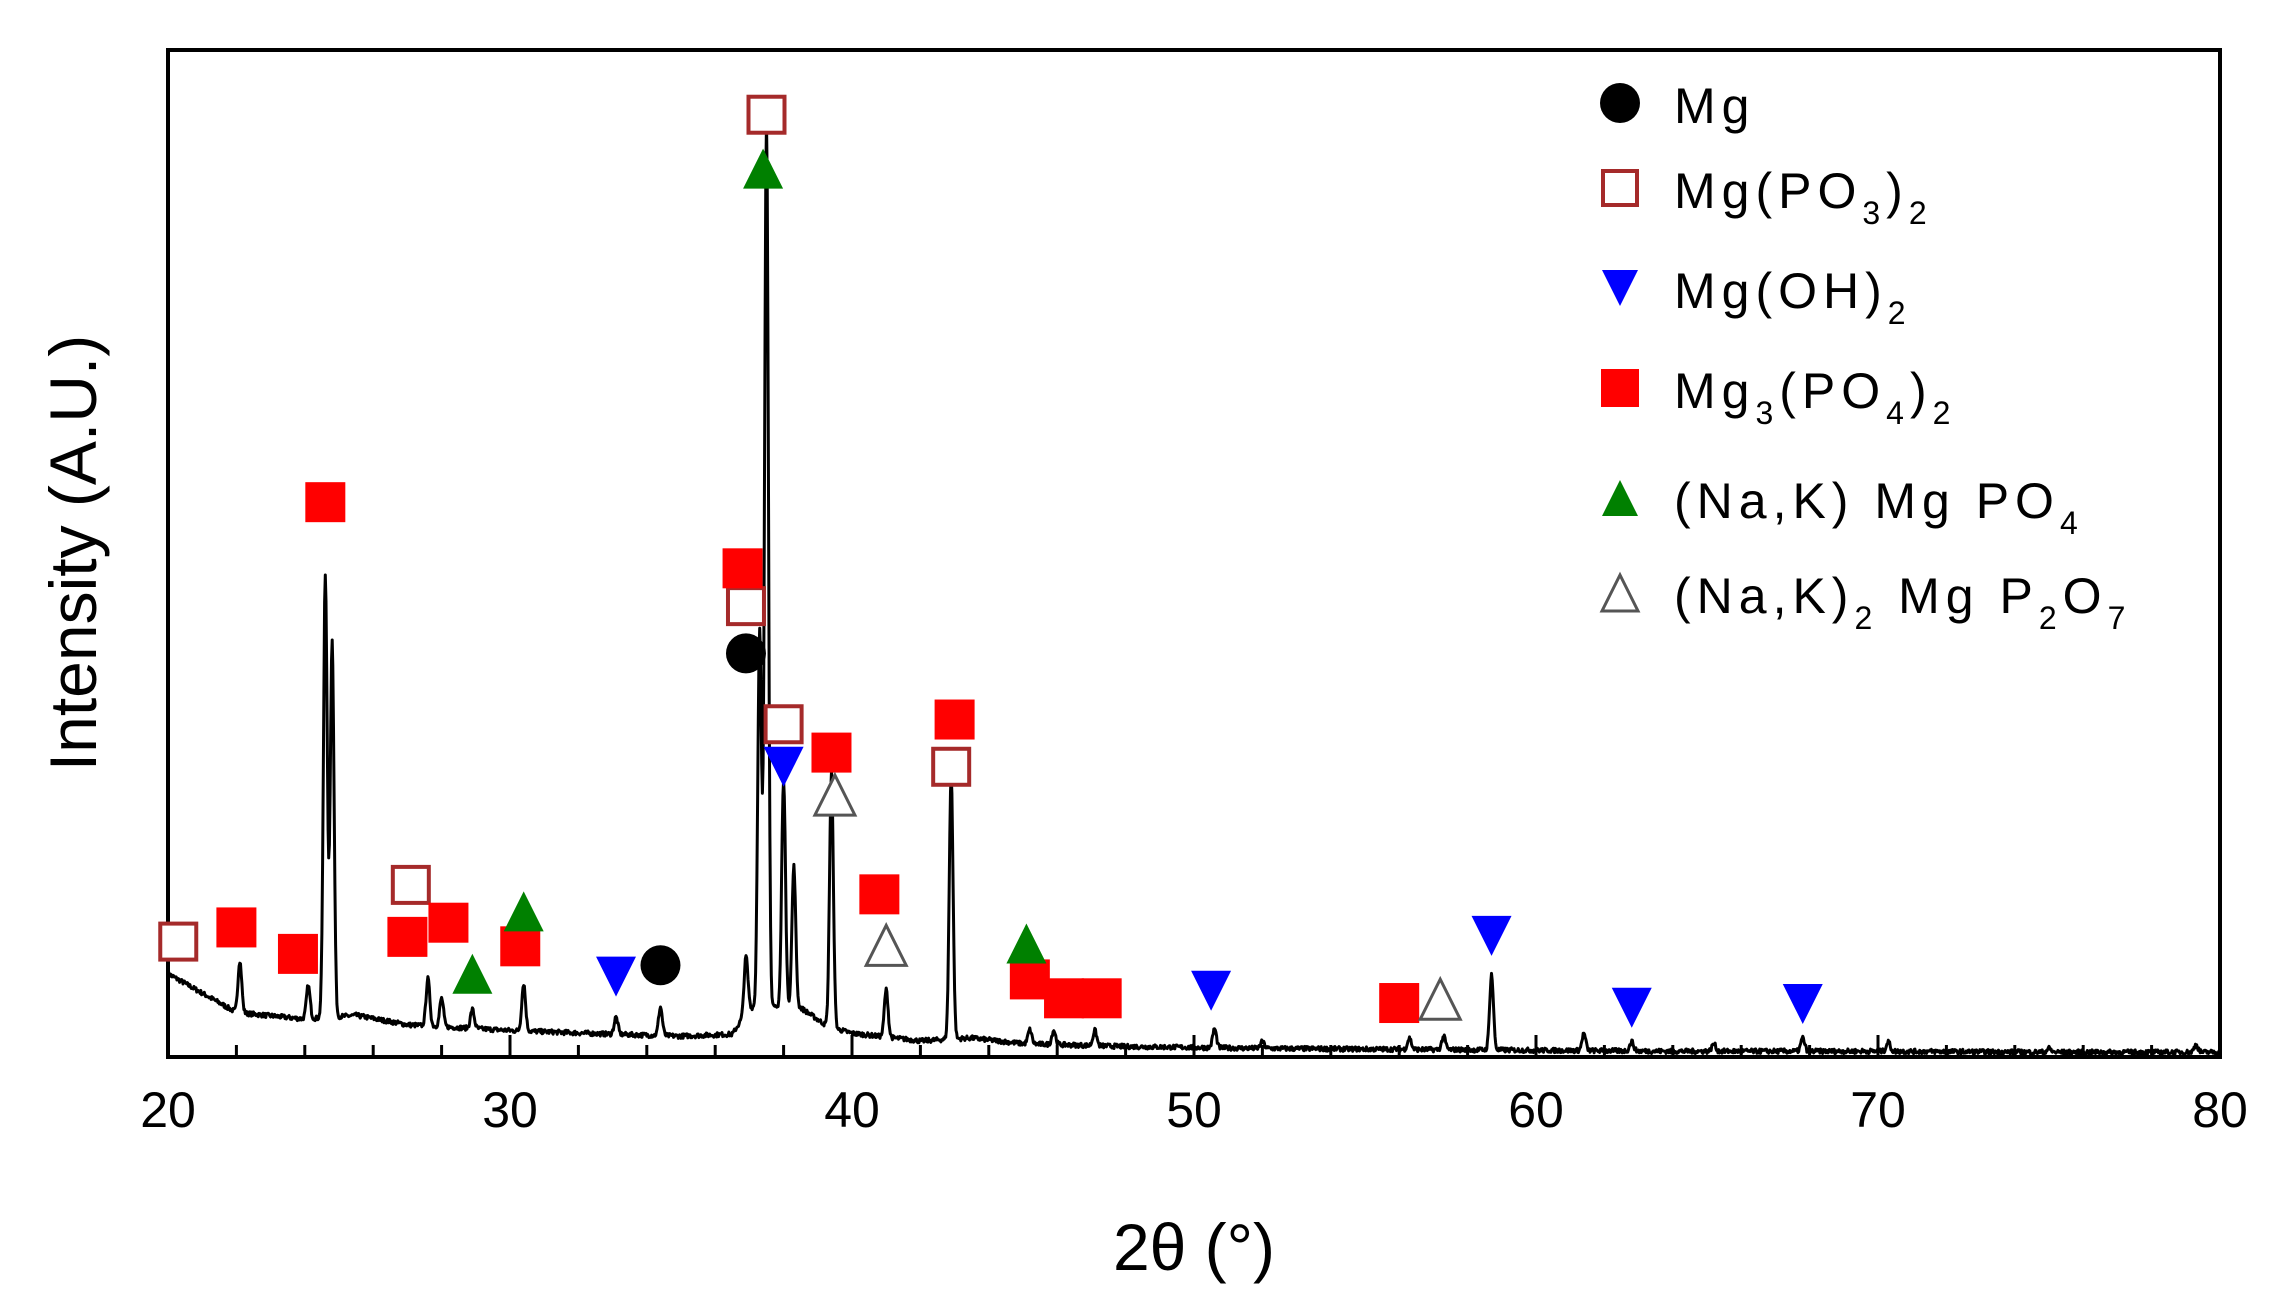 The width and height of the screenshot is (2278, 1310). Describe the element at coordinates (1803, 197) in the screenshot. I see `legend-label-MgPO3: Mg(PO3​)2​` at that location.